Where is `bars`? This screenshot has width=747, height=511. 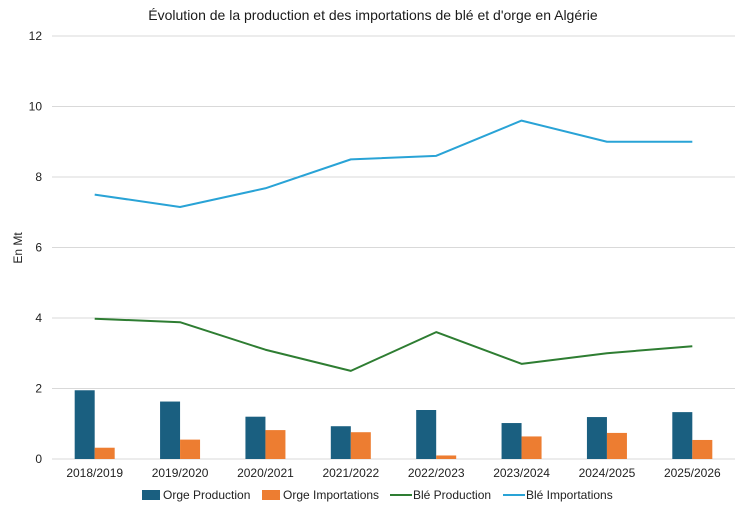 bars is located at coordinates (393, 424).